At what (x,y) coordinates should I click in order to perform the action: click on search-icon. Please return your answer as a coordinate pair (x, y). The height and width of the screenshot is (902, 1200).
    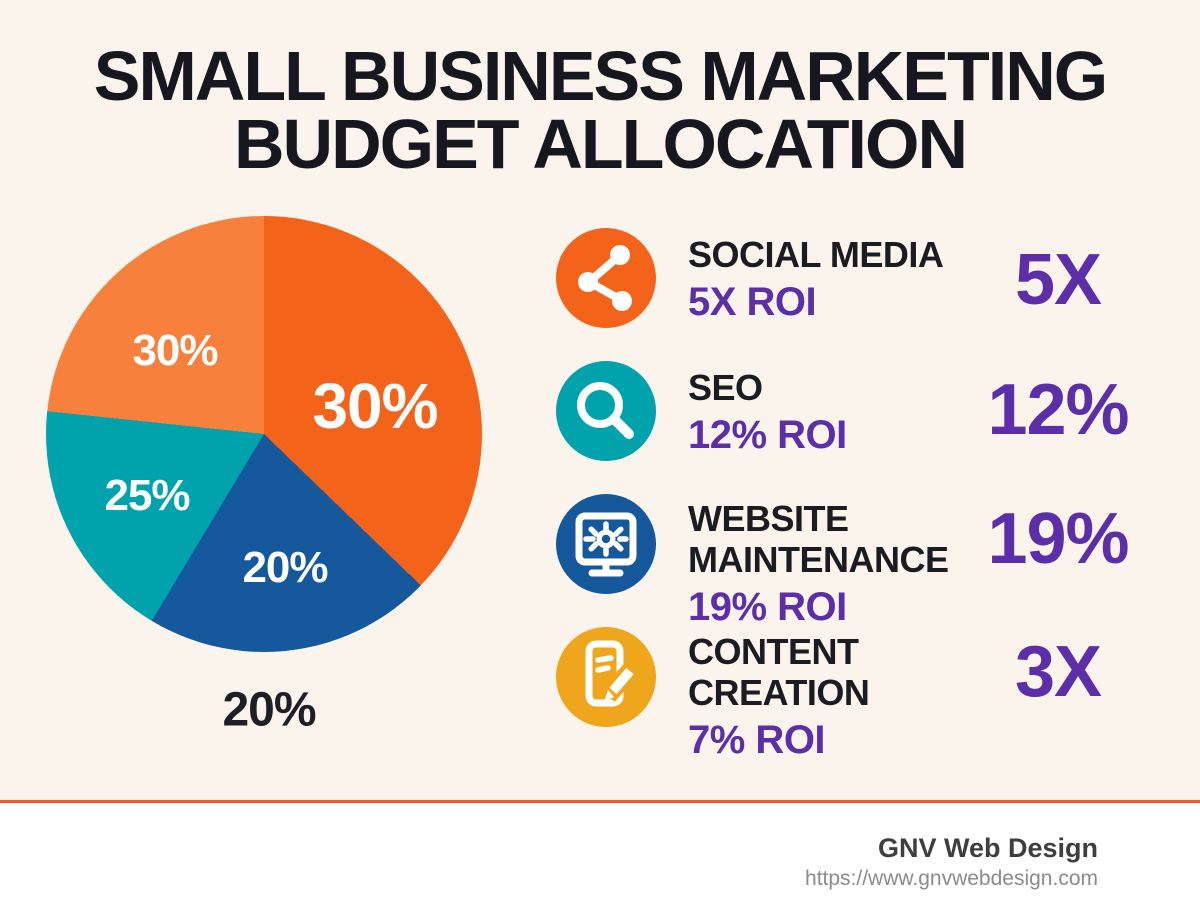
    Looking at the image, I should click on (605, 410).